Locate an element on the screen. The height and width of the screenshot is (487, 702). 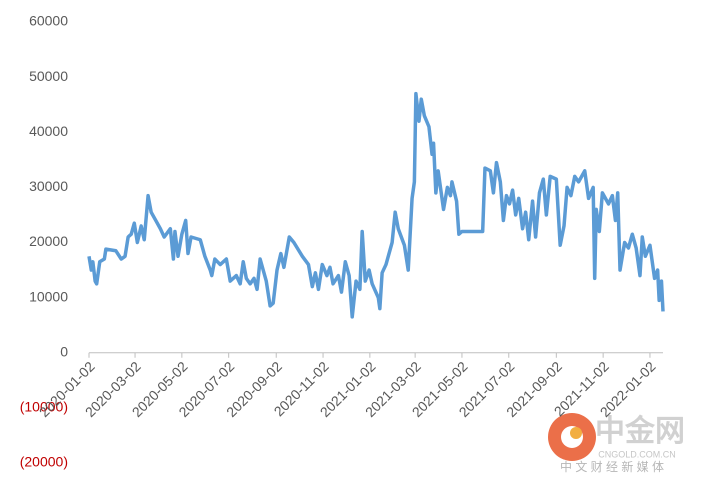
y-tick-label: (20000) is located at coordinates (44, 462).